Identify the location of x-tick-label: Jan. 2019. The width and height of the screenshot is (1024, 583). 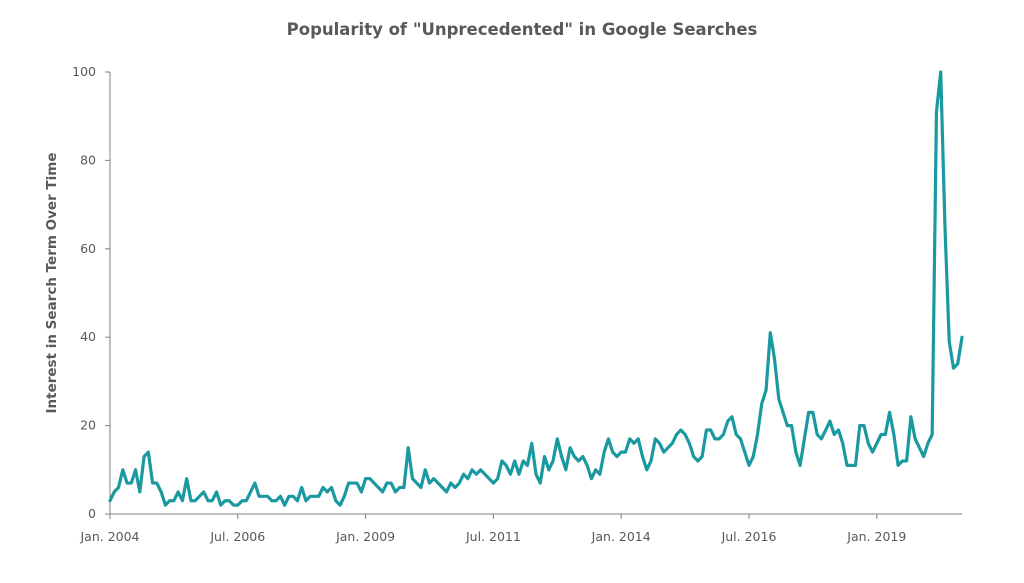
(876, 536).